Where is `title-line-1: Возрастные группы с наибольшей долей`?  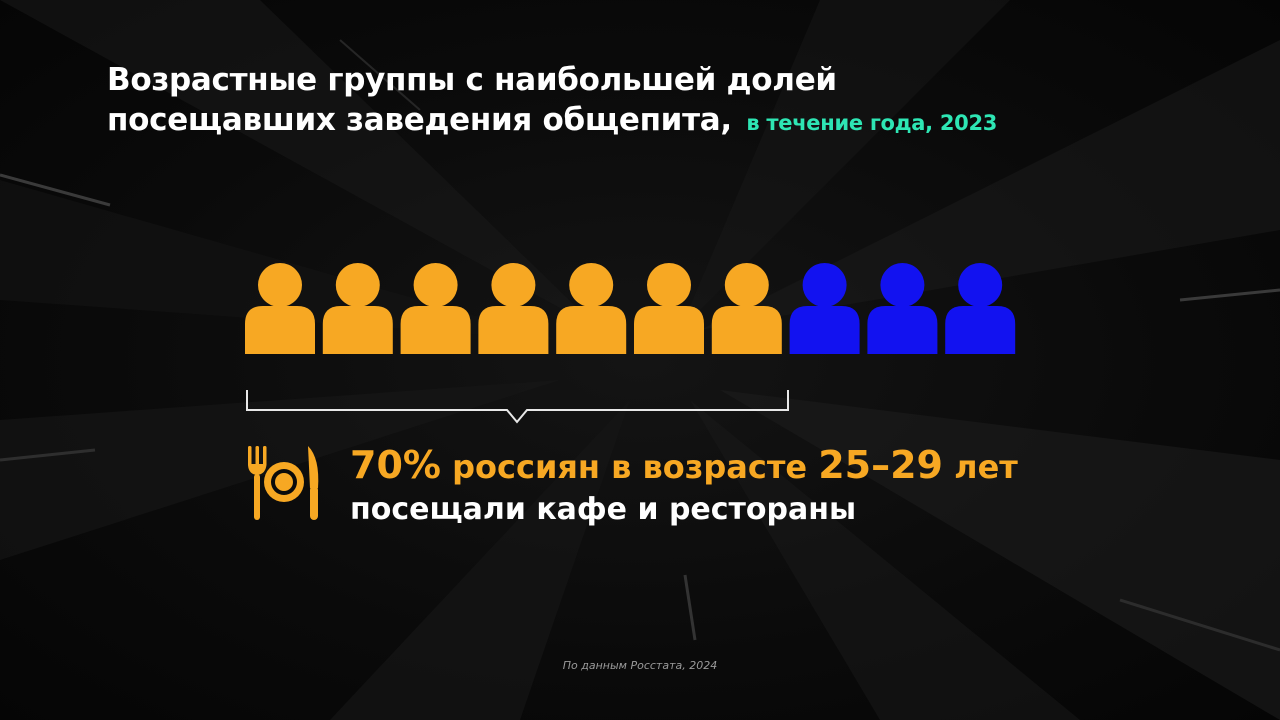
title-line-1: Возрастные группы с наибольшей долей is located at coordinates (472, 80).